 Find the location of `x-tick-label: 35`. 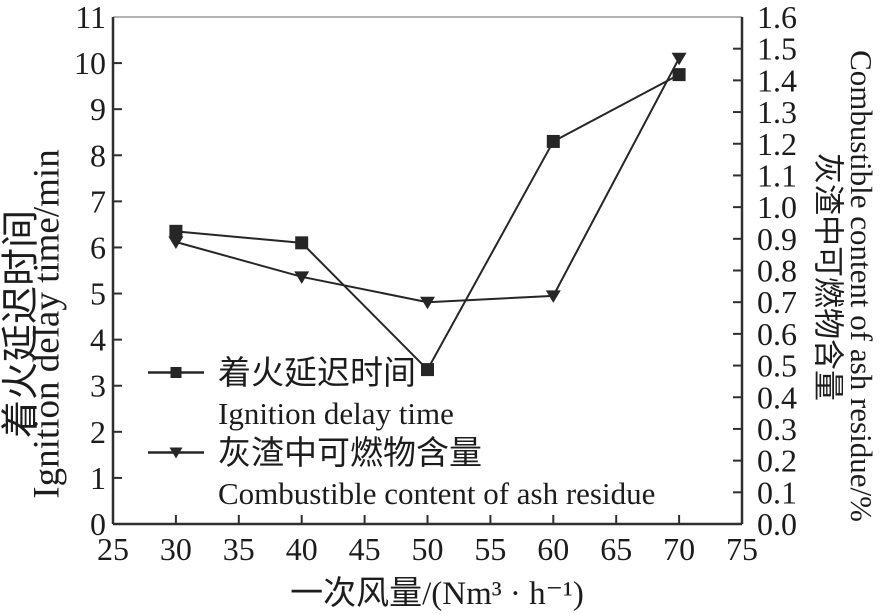

x-tick-label: 35 is located at coordinates (239, 549).